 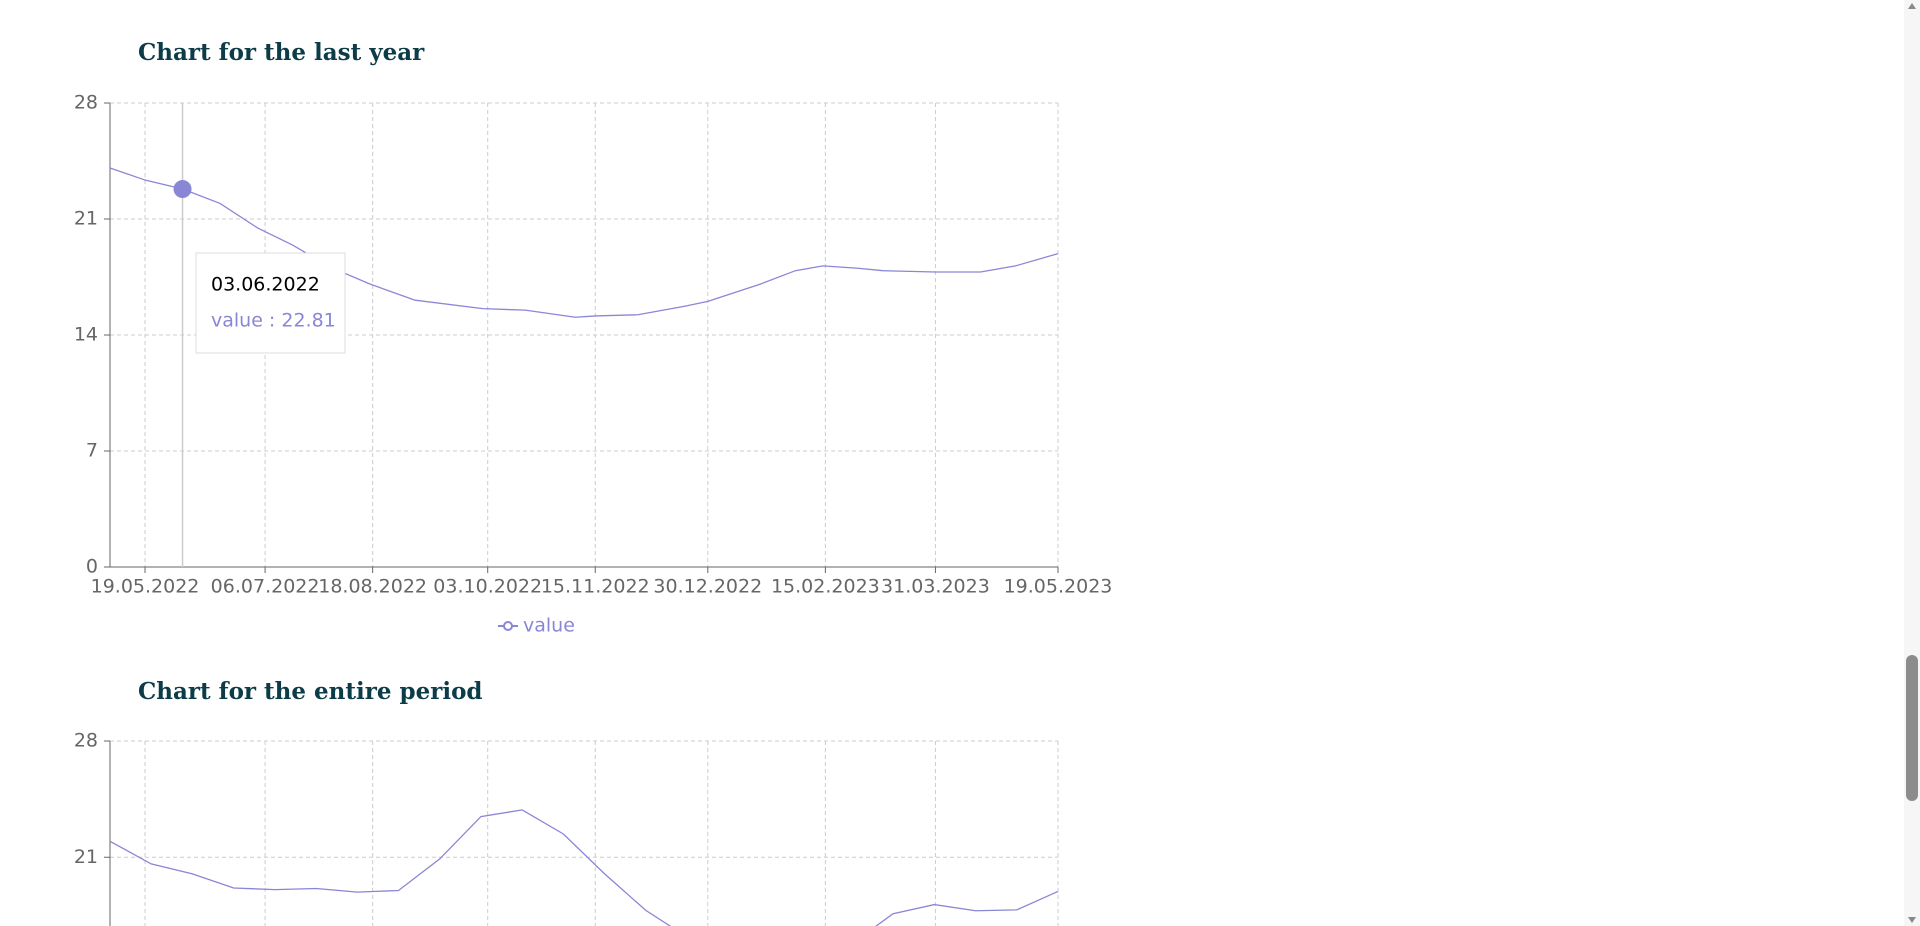 What do you see at coordinates (935, 587) in the screenshot?
I see `x-tick-label: 31.03.2023` at bounding box center [935, 587].